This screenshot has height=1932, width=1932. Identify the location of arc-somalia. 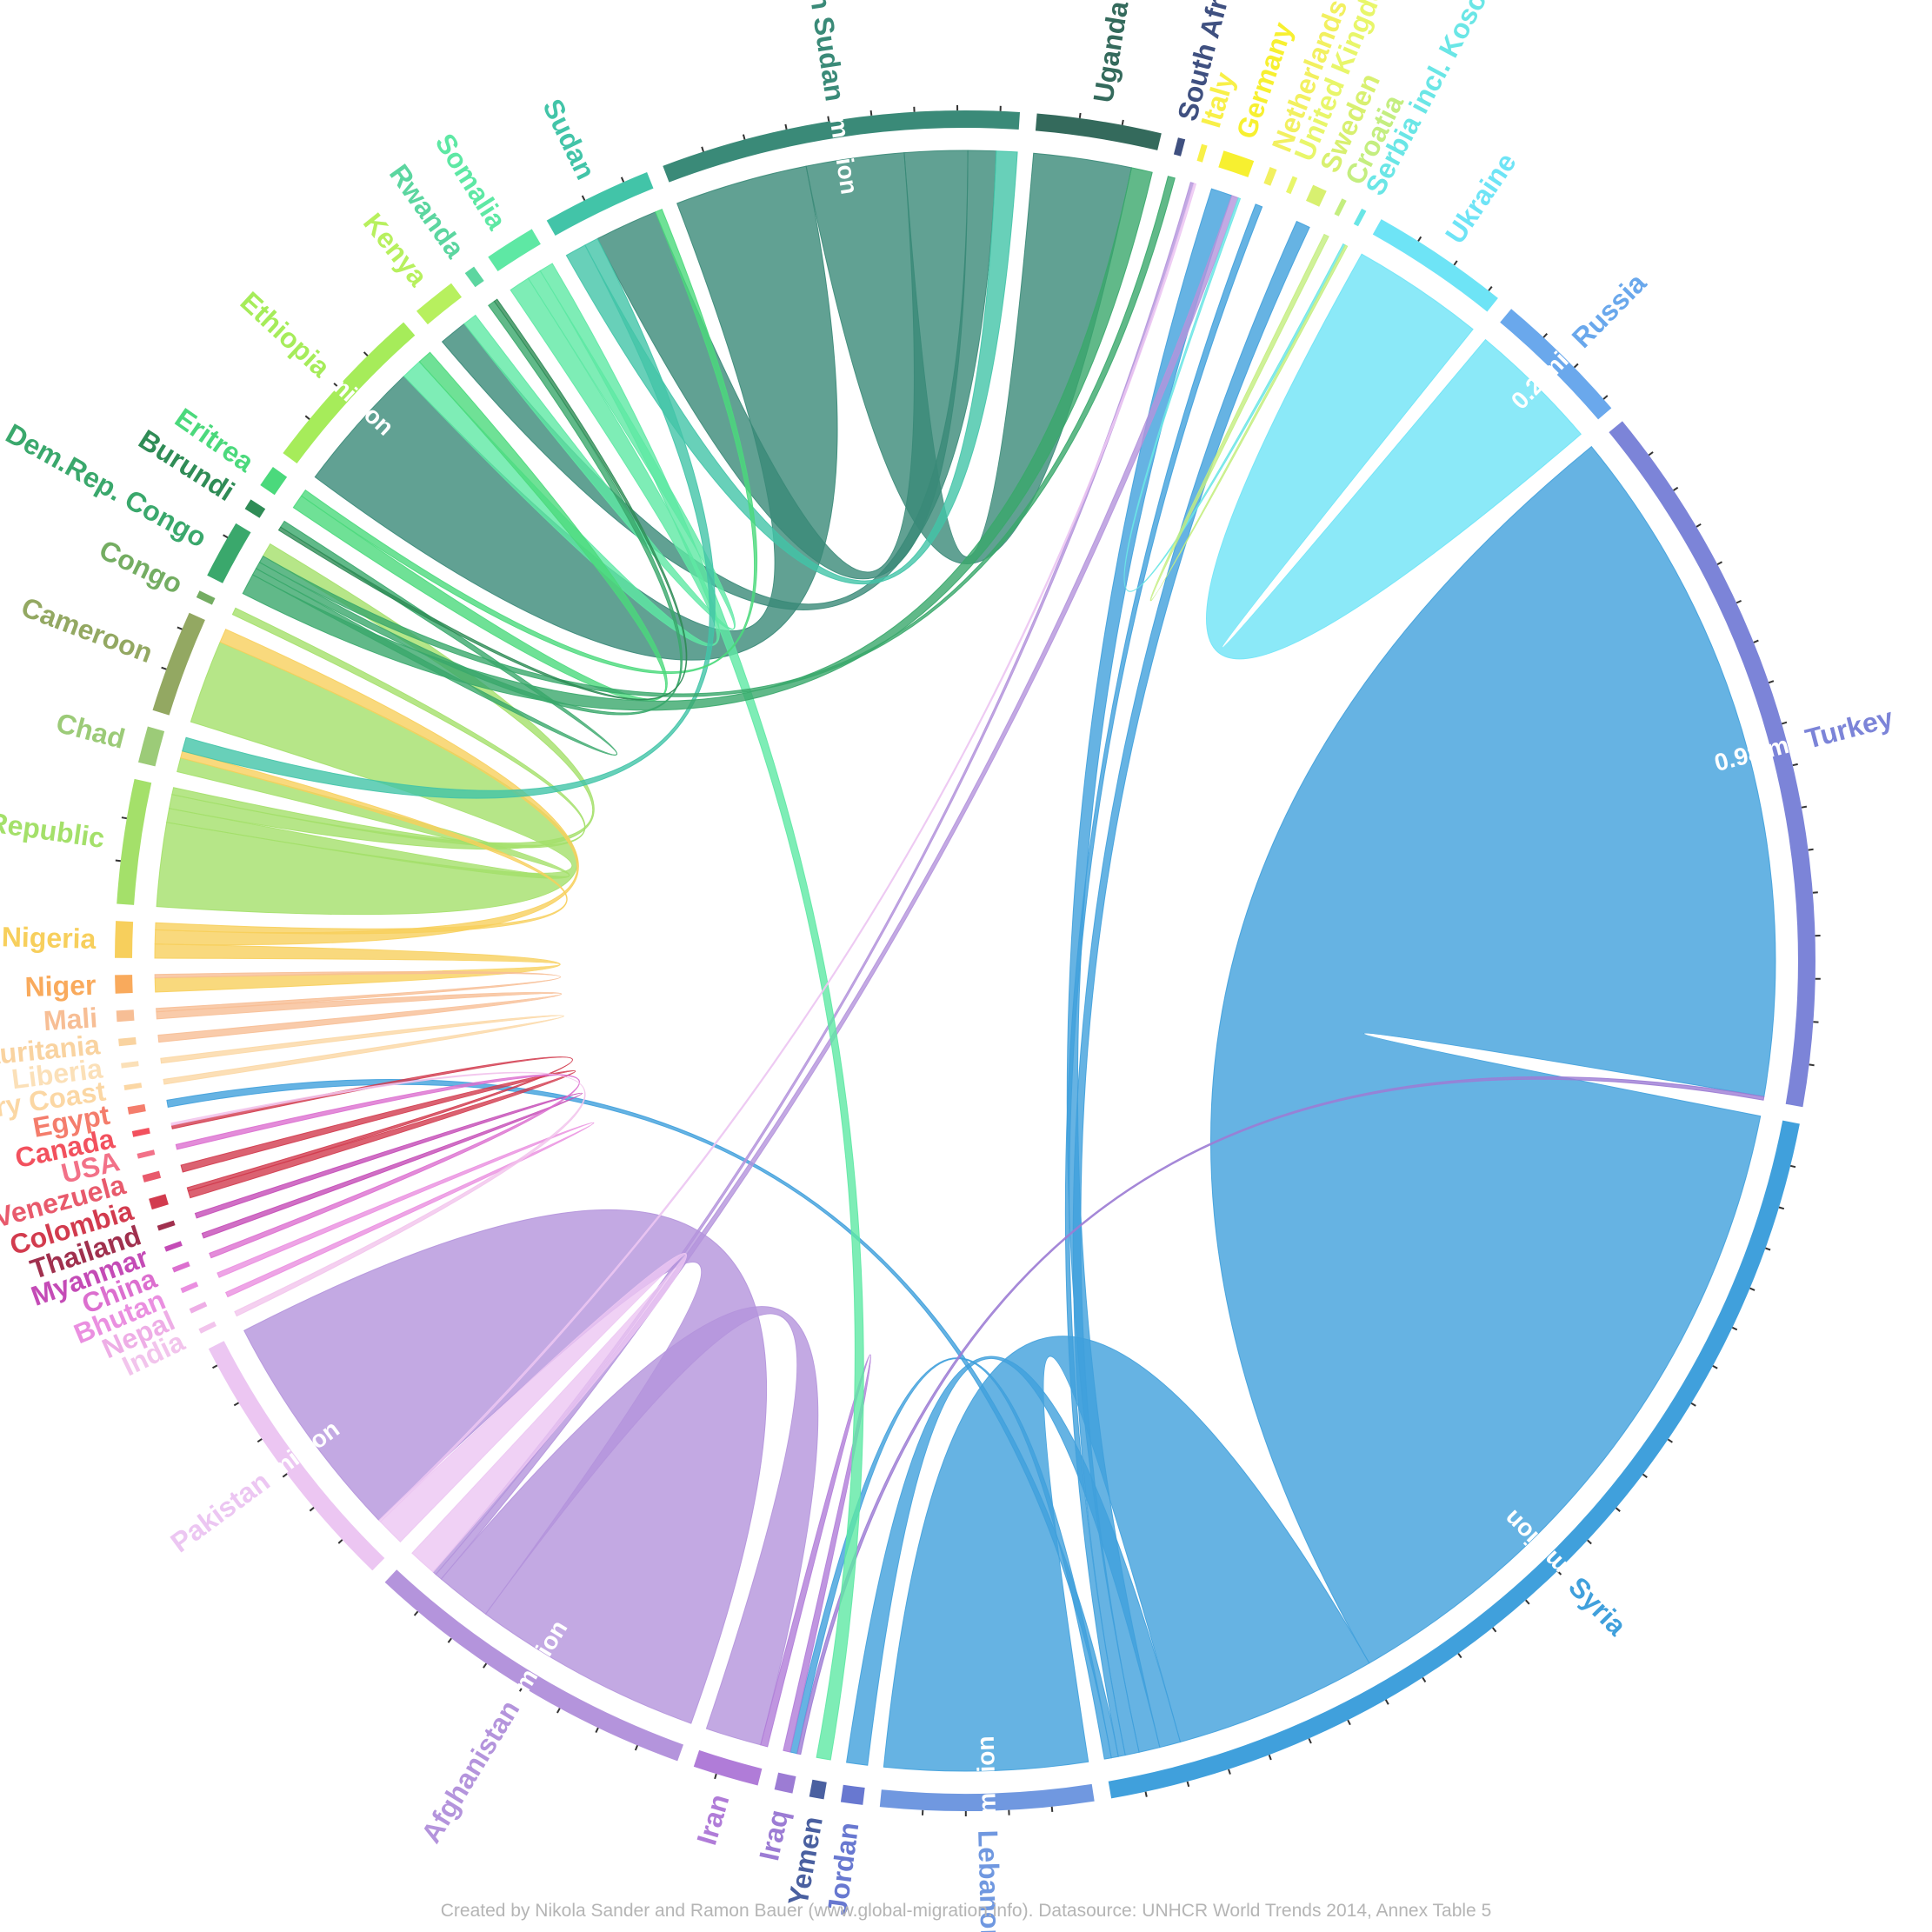
(514, 250).